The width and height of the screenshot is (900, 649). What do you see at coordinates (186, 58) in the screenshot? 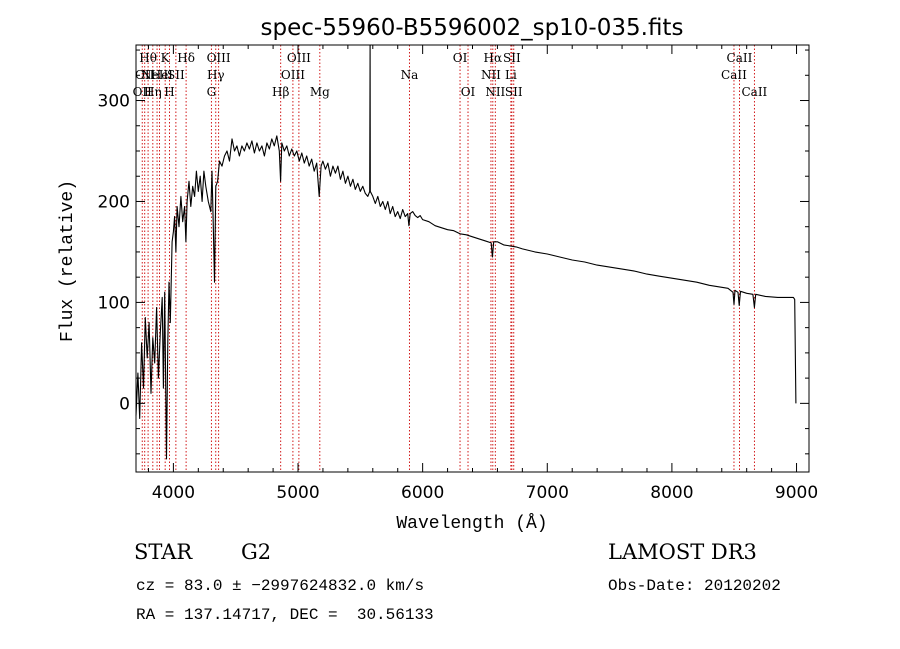
I see `line-marker-label: Hδ` at bounding box center [186, 58].